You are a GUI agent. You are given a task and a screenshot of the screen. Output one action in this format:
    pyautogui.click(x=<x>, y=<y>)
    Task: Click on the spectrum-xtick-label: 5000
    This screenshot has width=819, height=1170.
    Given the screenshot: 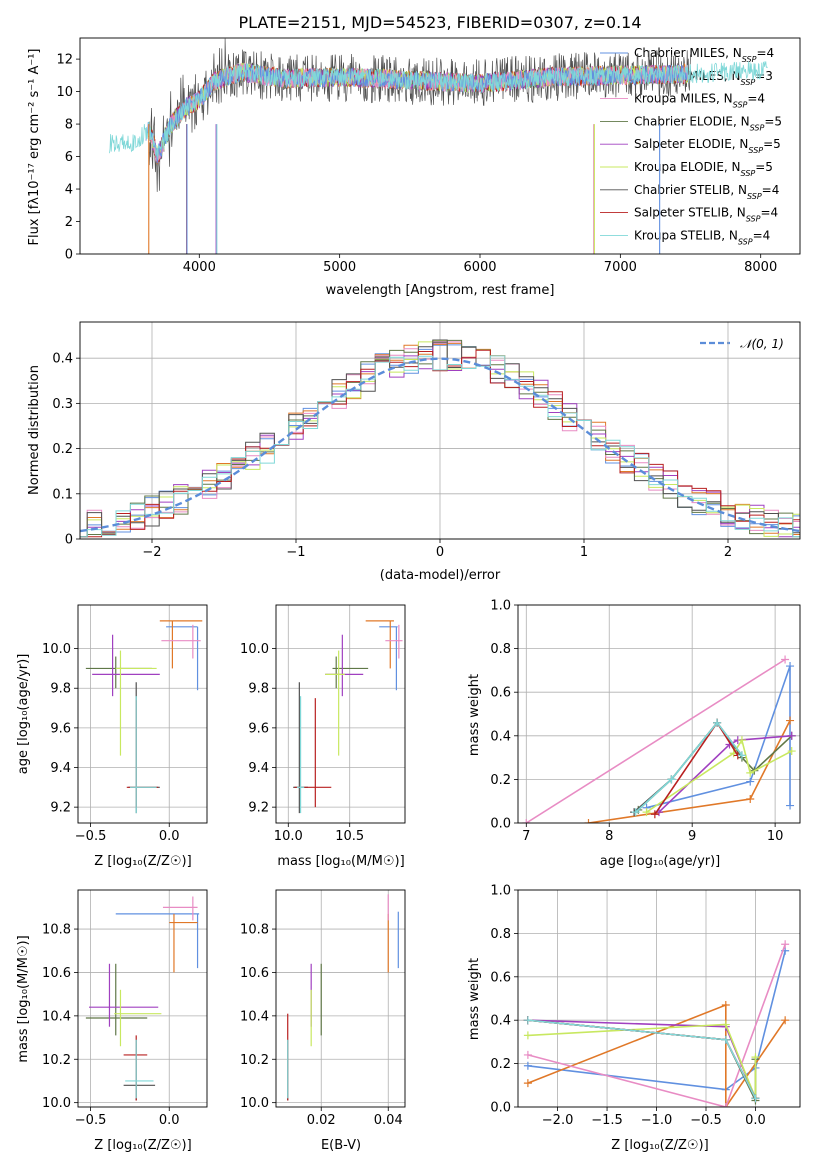 What is the action you would take?
    pyautogui.click(x=339, y=267)
    